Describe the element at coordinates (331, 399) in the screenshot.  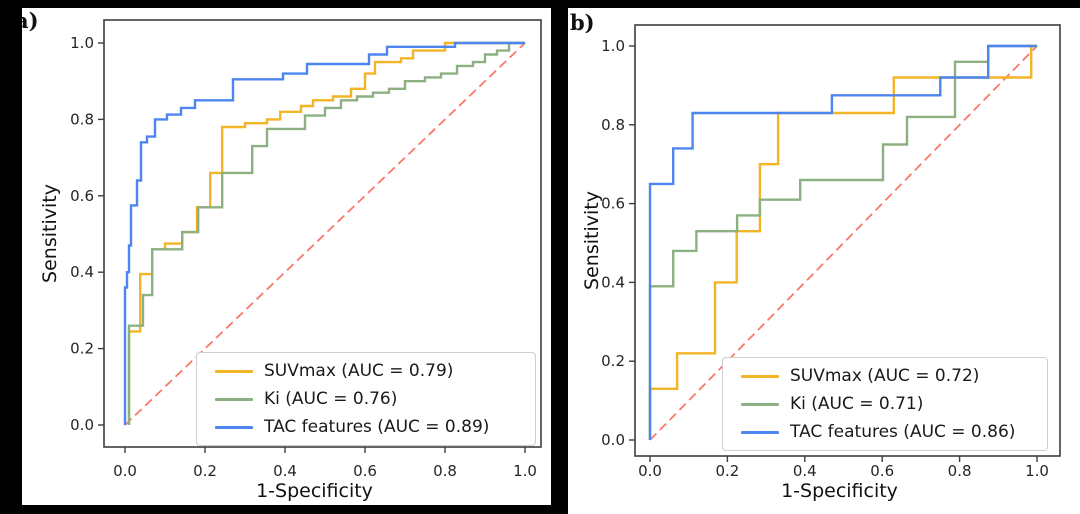
I see `legend-label-ki: Ki (AUC = 0.76)` at that location.